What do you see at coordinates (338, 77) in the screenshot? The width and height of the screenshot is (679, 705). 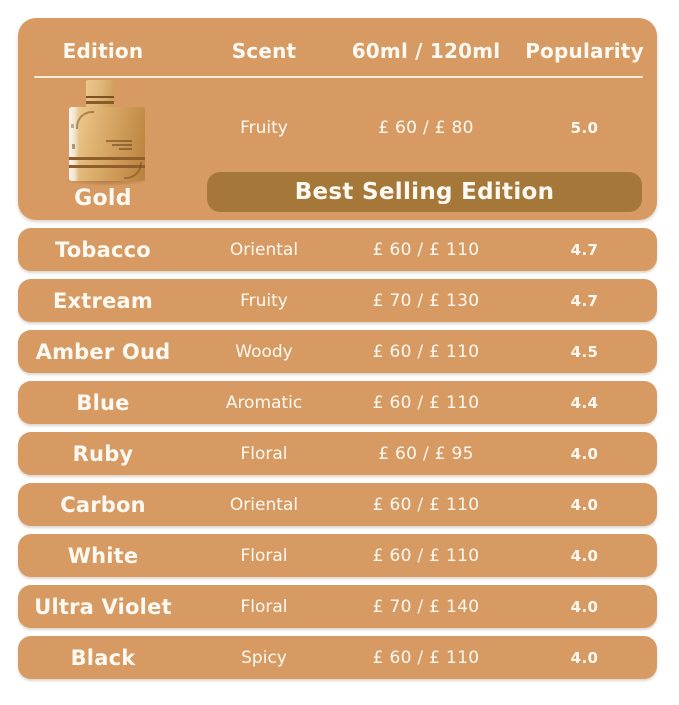 I see `header-divider` at bounding box center [338, 77].